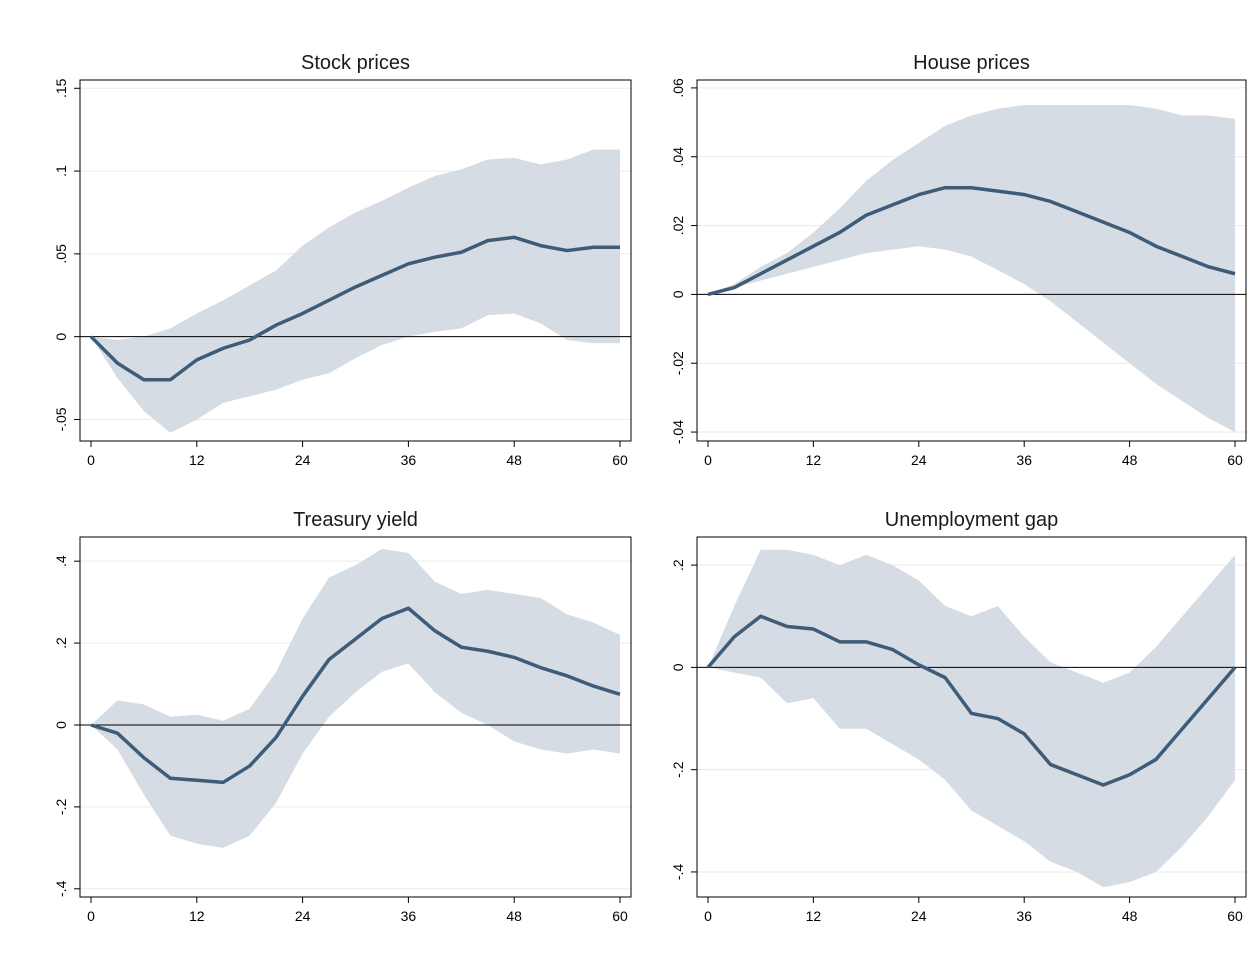 The image size is (1249, 966). Describe the element at coordinates (61, 561) in the screenshot. I see `y-tick-label: .4` at that location.